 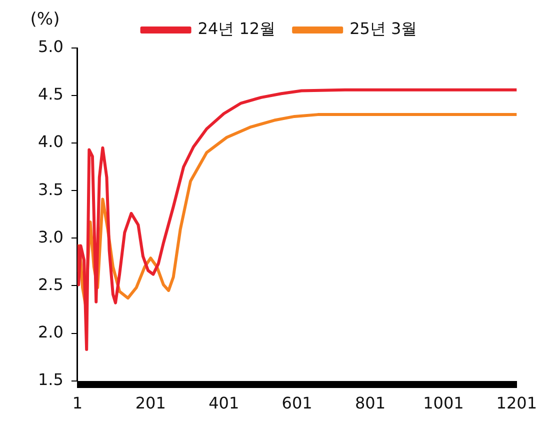 What do you see at coordinates (45, 19) in the screenshot?
I see `y-axis-title: (%)` at bounding box center [45, 19].